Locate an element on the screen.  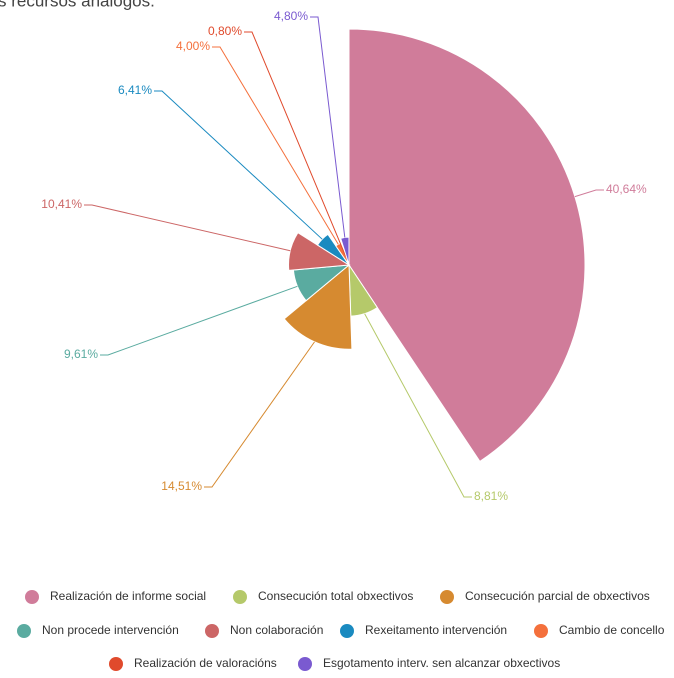
legend-label: Cambio de concello is located at coordinates (612, 630).